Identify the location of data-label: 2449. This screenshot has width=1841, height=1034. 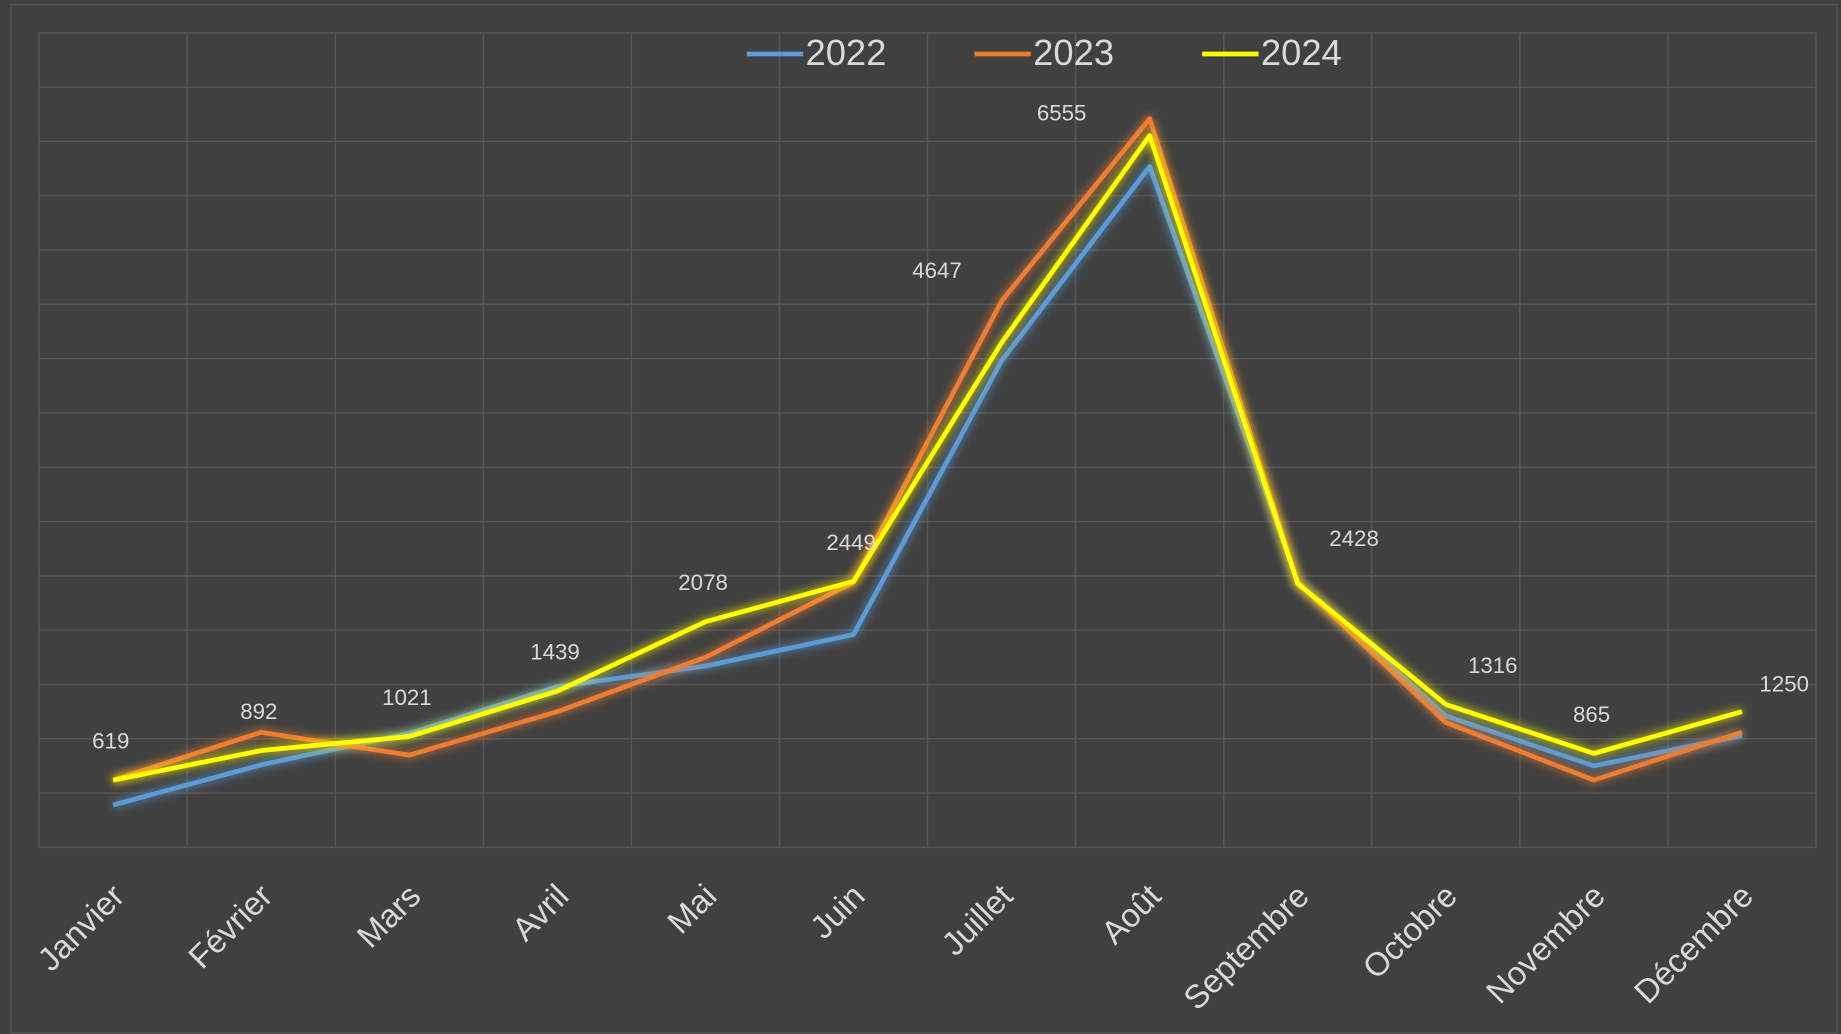
(851, 542).